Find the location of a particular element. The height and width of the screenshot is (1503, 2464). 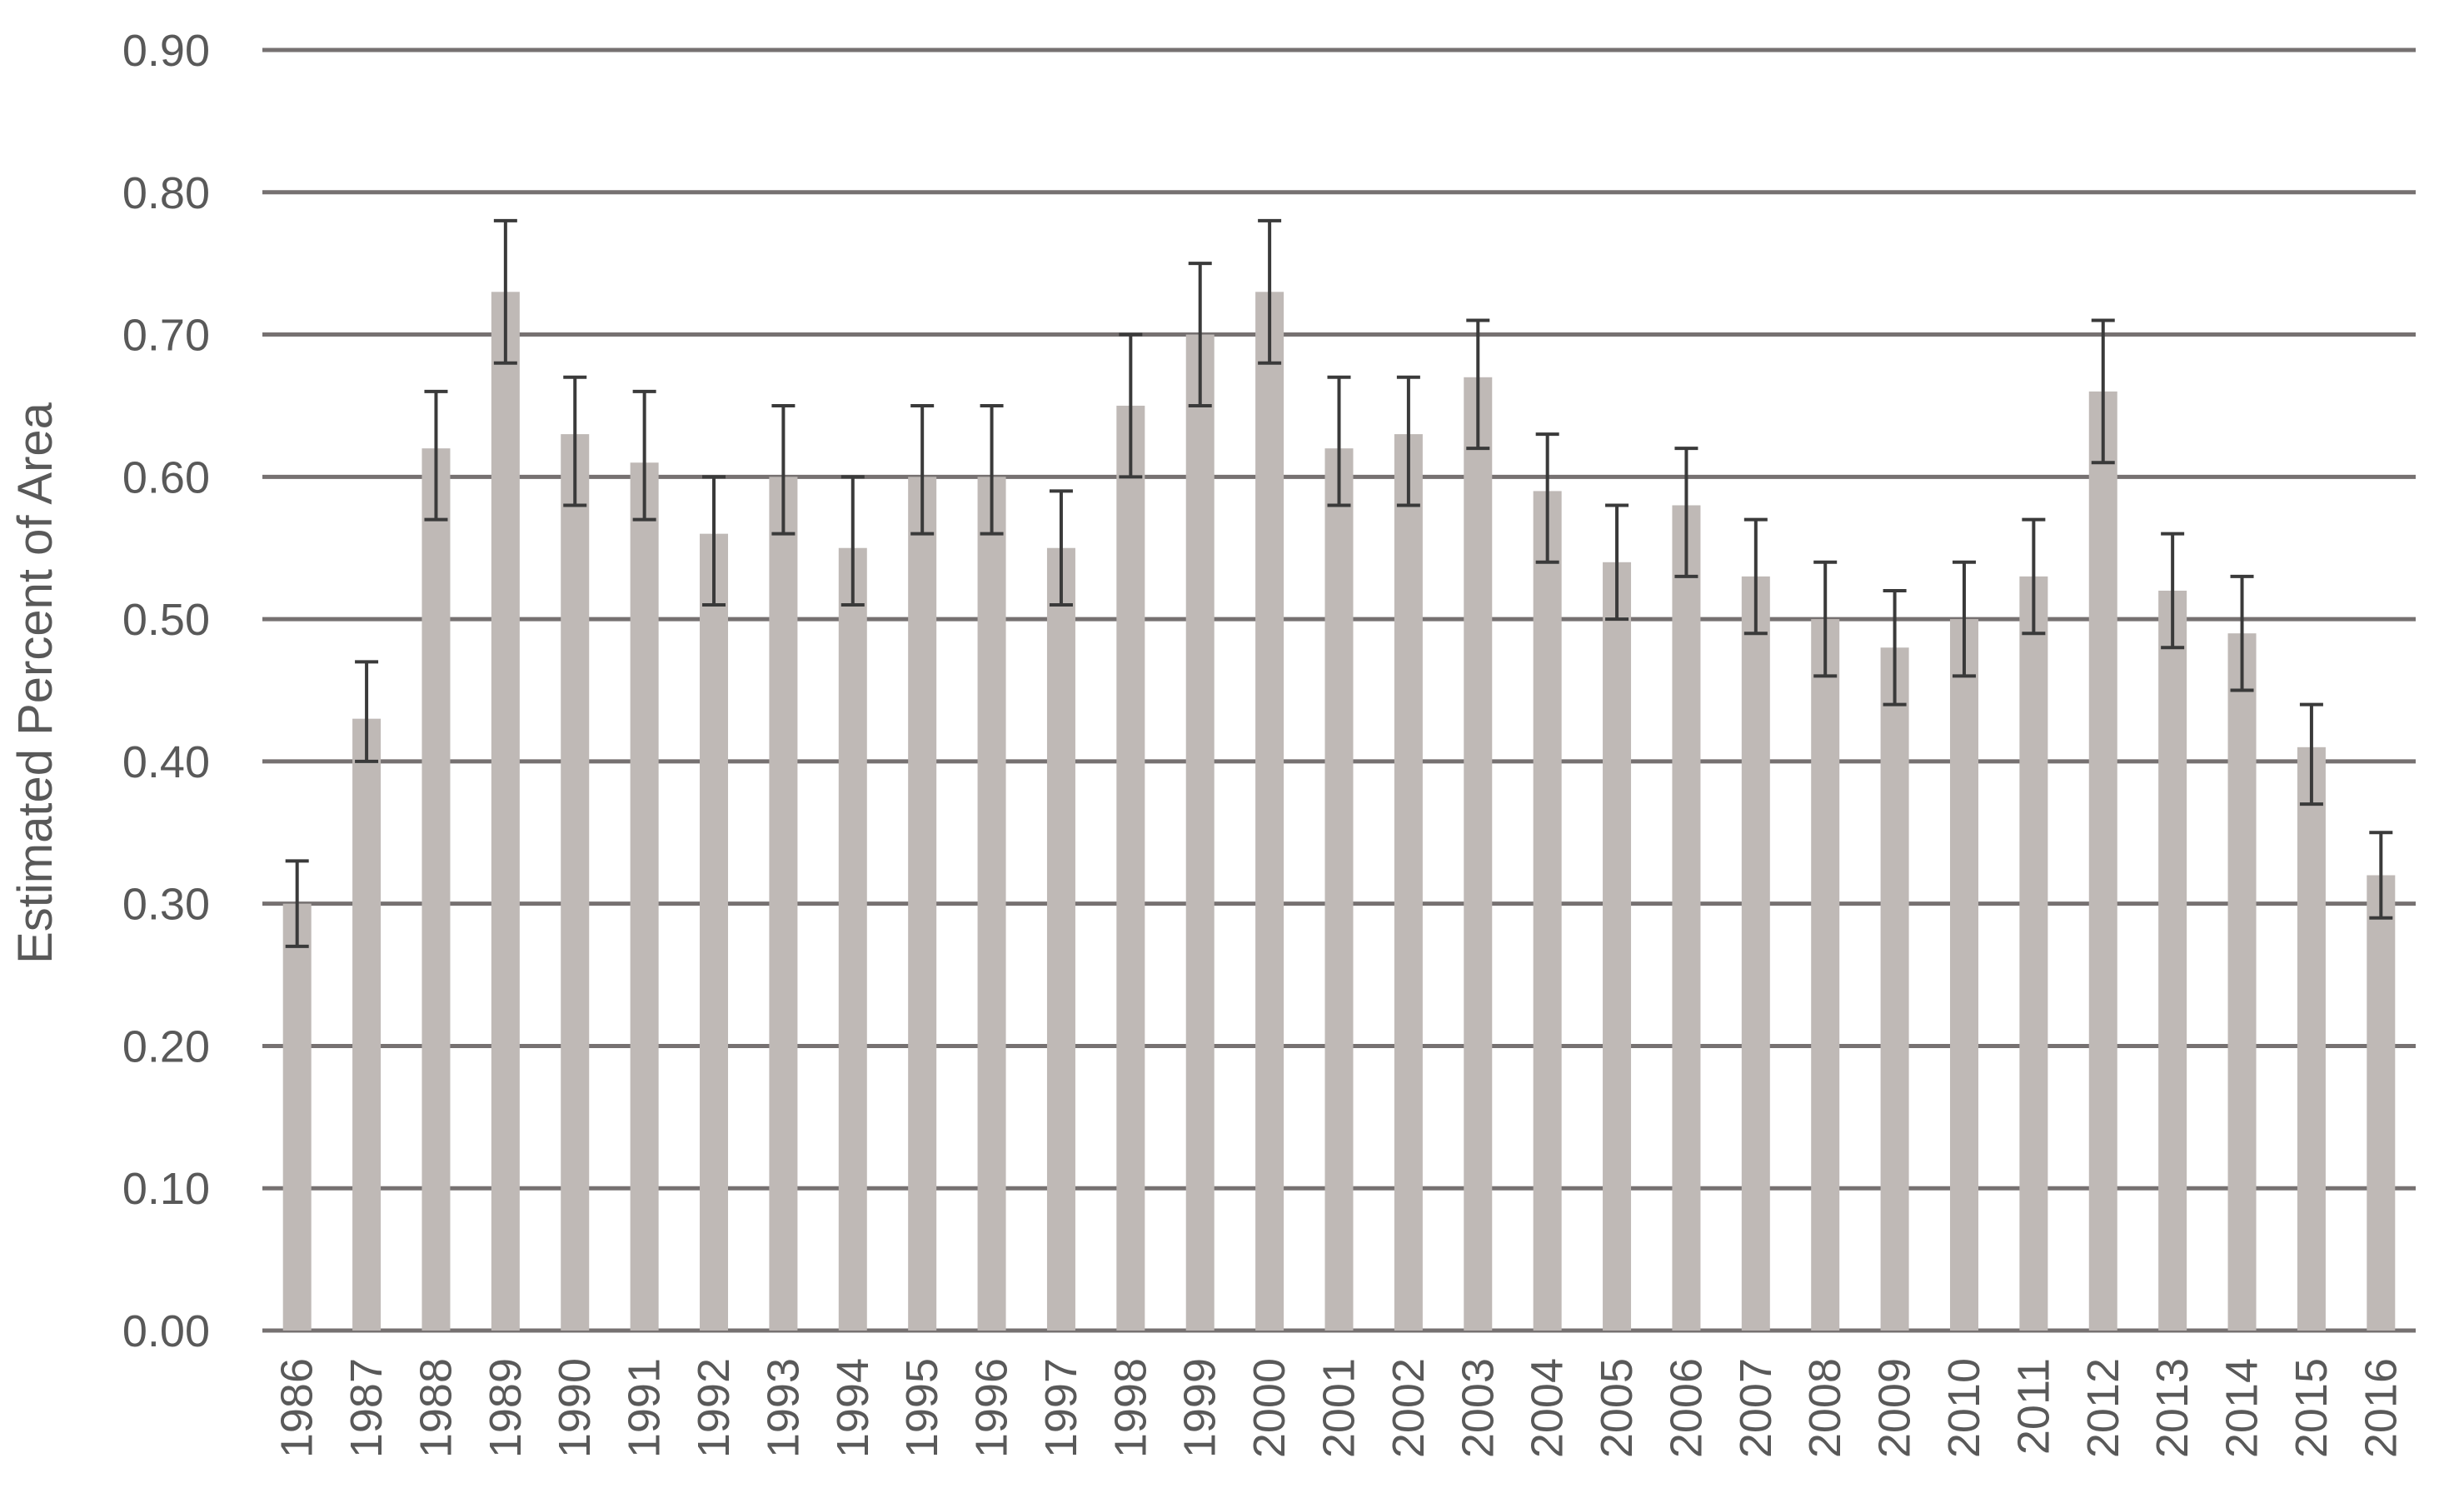

bar-2005 is located at coordinates (1617, 946).